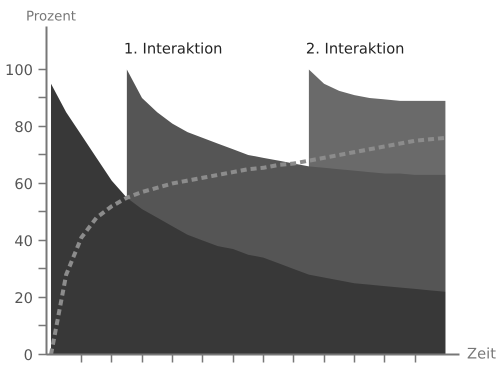  What do you see at coordinates (19, 70) in the screenshot?
I see `y-tick-label: 100` at bounding box center [19, 70].